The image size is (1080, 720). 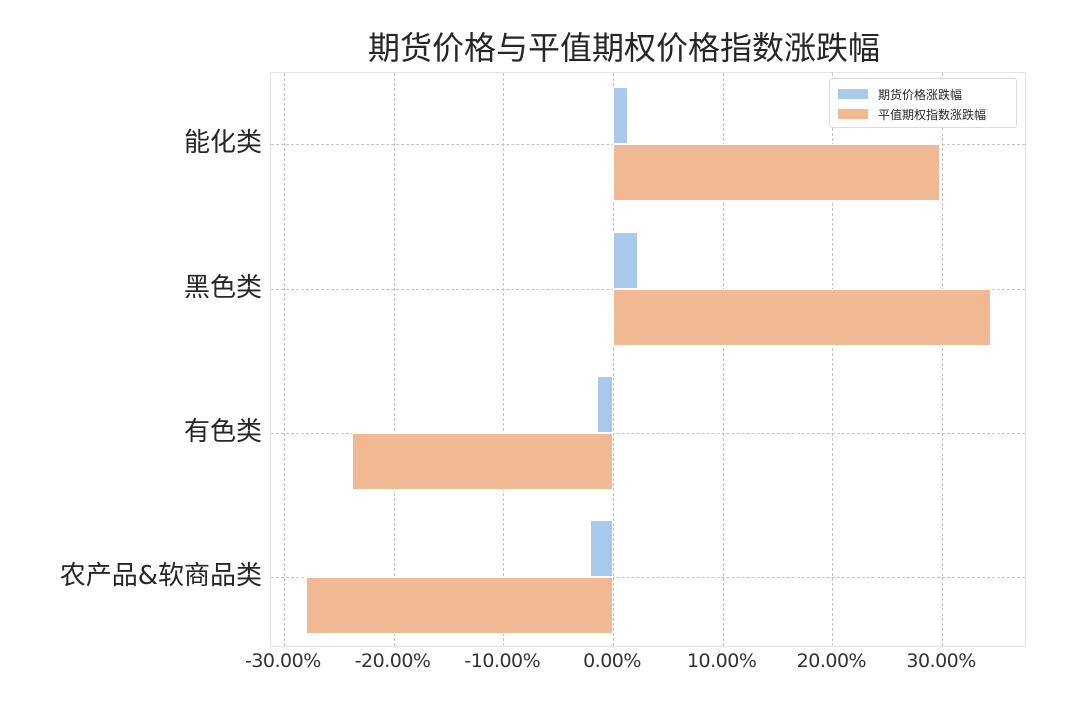 What do you see at coordinates (831, 661) in the screenshot?
I see `x-tick-label: 20.00%` at bounding box center [831, 661].